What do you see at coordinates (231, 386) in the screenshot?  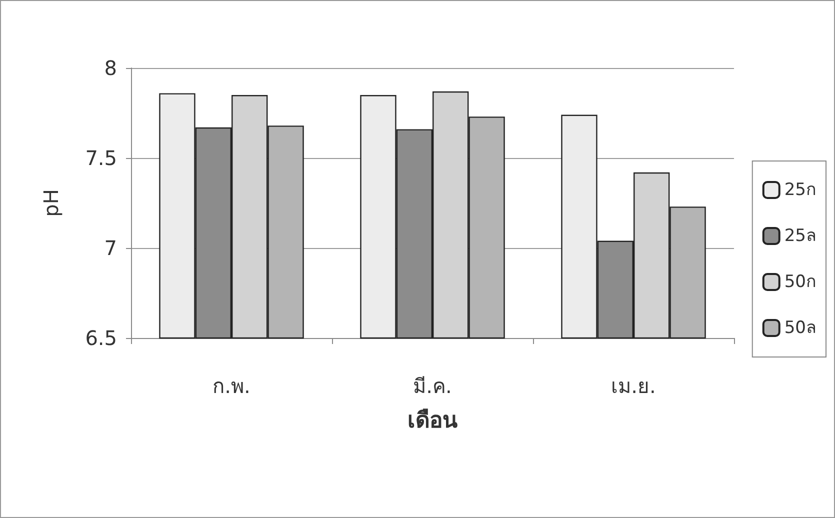 I see `x-tick-label: ก.พ.` at bounding box center [231, 386].